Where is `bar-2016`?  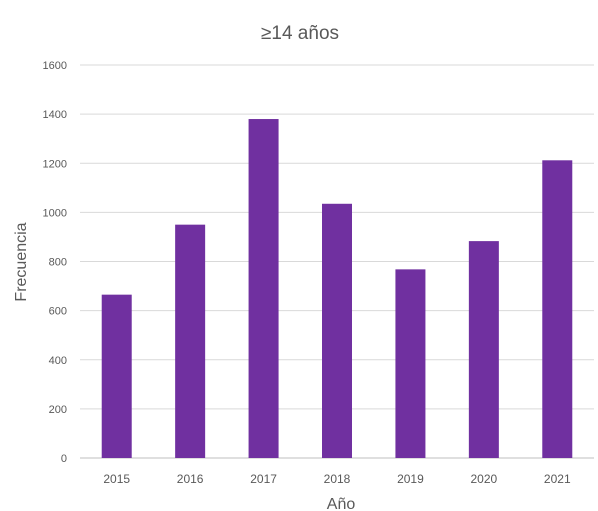
bar-2016 is located at coordinates (190, 341).